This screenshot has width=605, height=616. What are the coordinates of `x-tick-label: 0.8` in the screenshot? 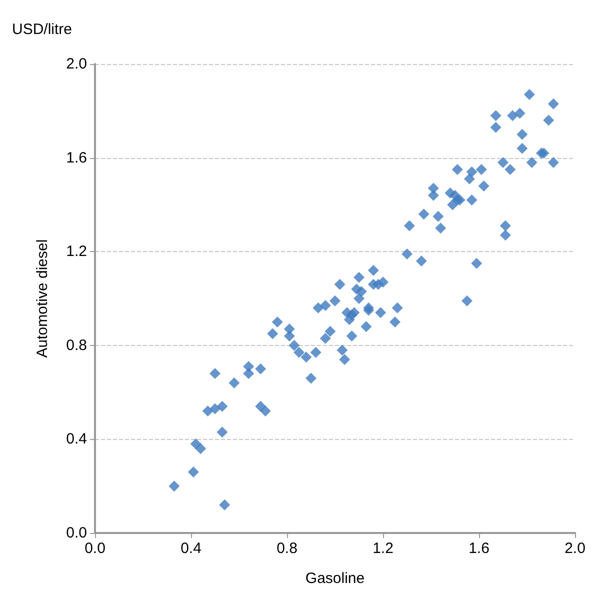 It's located at (287, 548).